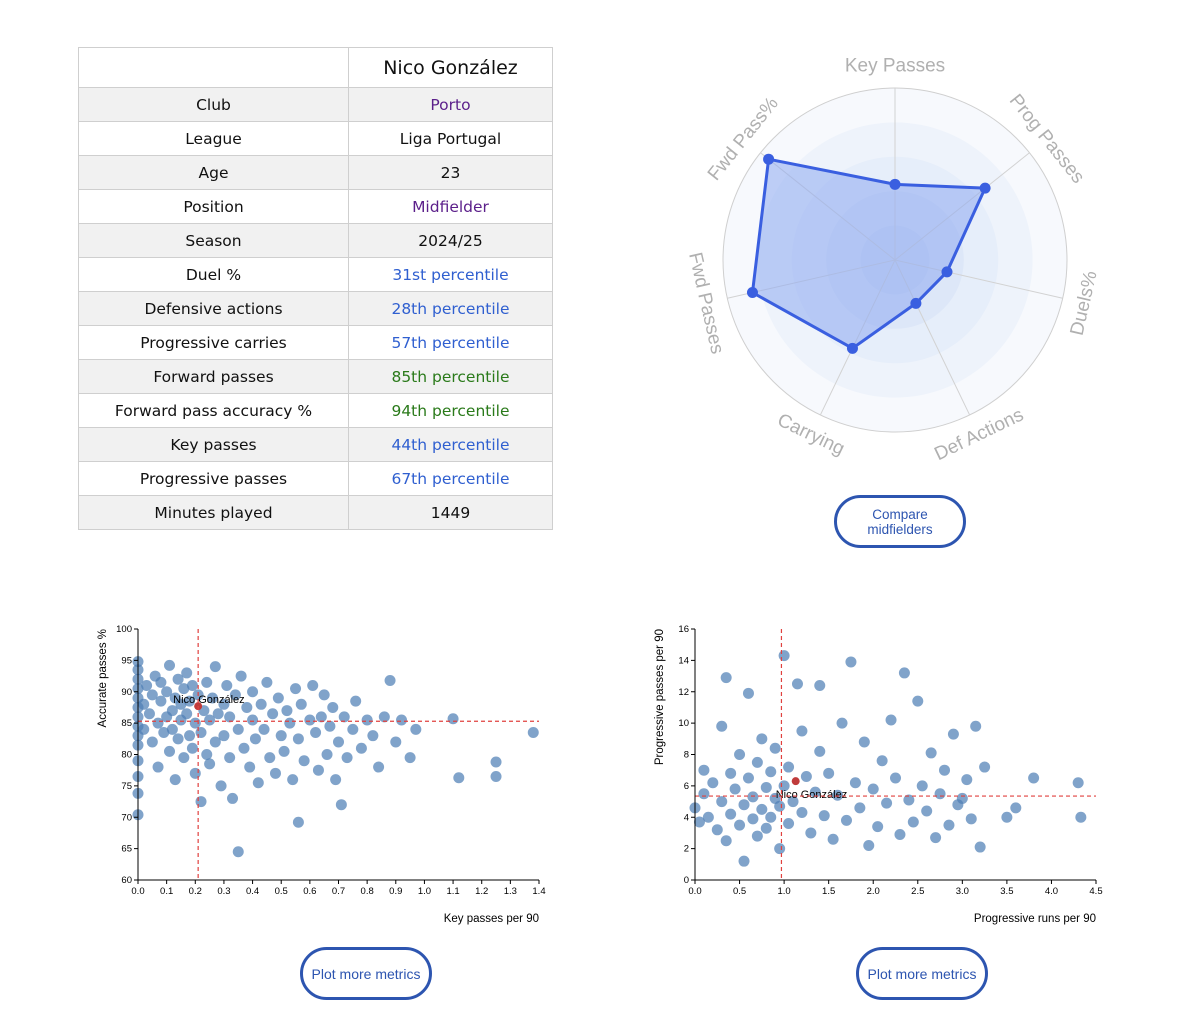  I want to click on x-tick-label: 1.1, so click(452, 891).